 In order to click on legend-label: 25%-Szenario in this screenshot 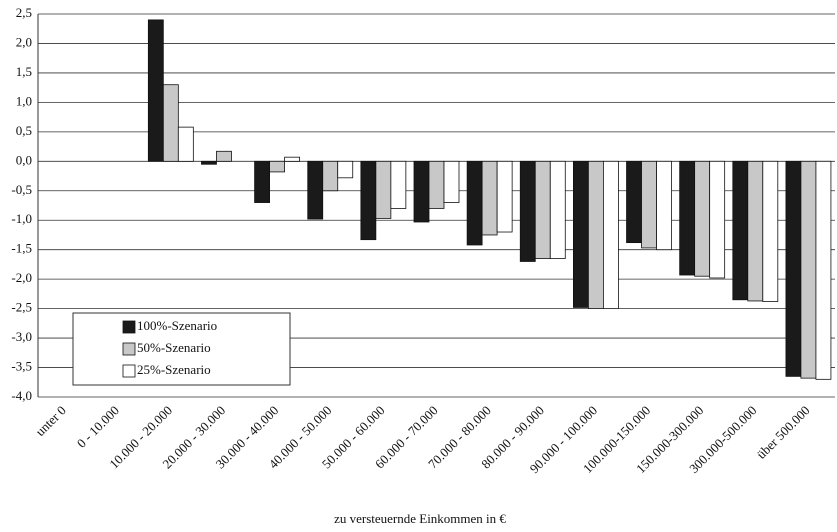, I will do `click(174, 369)`.